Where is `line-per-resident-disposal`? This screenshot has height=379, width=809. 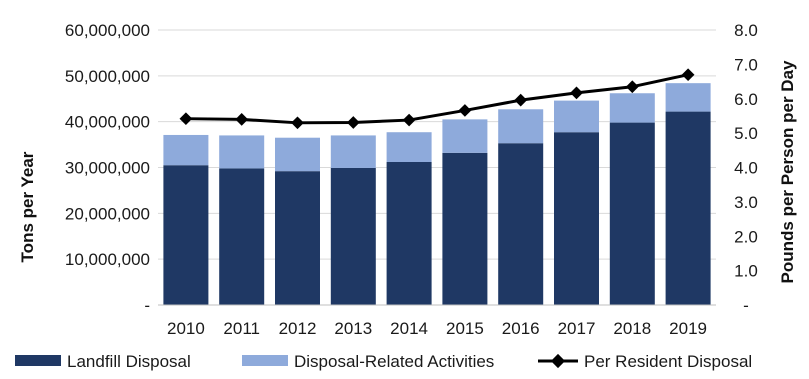 line-per-resident-disposal is located at coordinates (437, 99).